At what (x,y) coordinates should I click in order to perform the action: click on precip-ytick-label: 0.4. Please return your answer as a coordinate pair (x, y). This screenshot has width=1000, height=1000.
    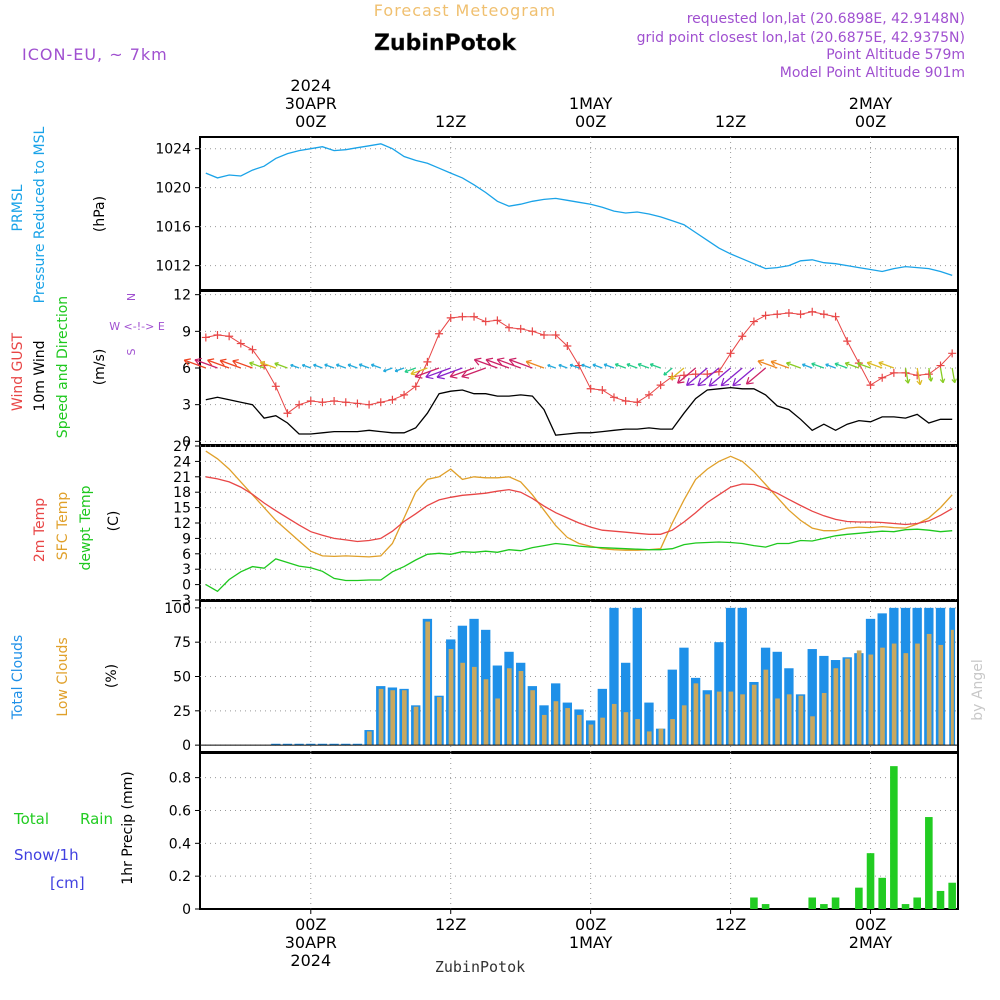
    Looking at the image, I should click on (180, 844).